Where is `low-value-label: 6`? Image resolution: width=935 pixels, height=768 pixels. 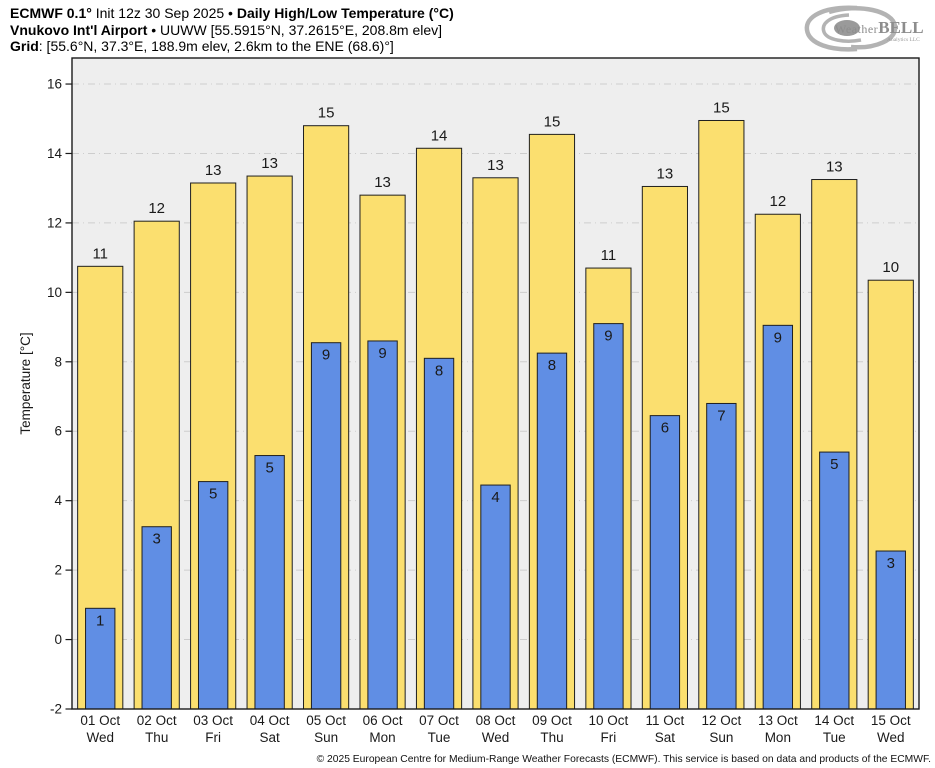
low-value-label: 6 is located at coordinates (665, 428).